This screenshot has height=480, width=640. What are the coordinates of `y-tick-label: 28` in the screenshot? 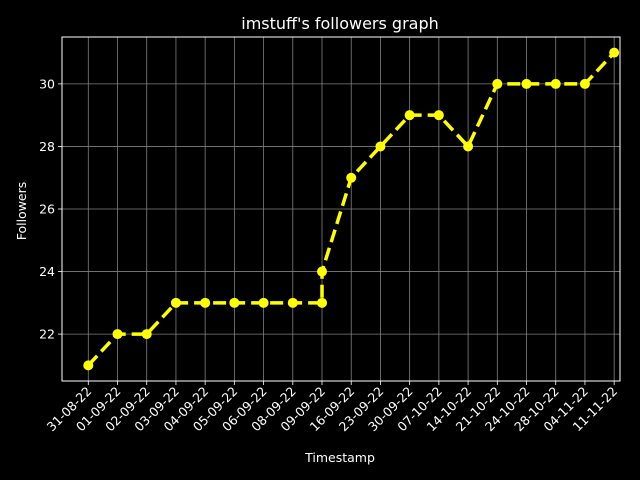 It's located at (47, 146).